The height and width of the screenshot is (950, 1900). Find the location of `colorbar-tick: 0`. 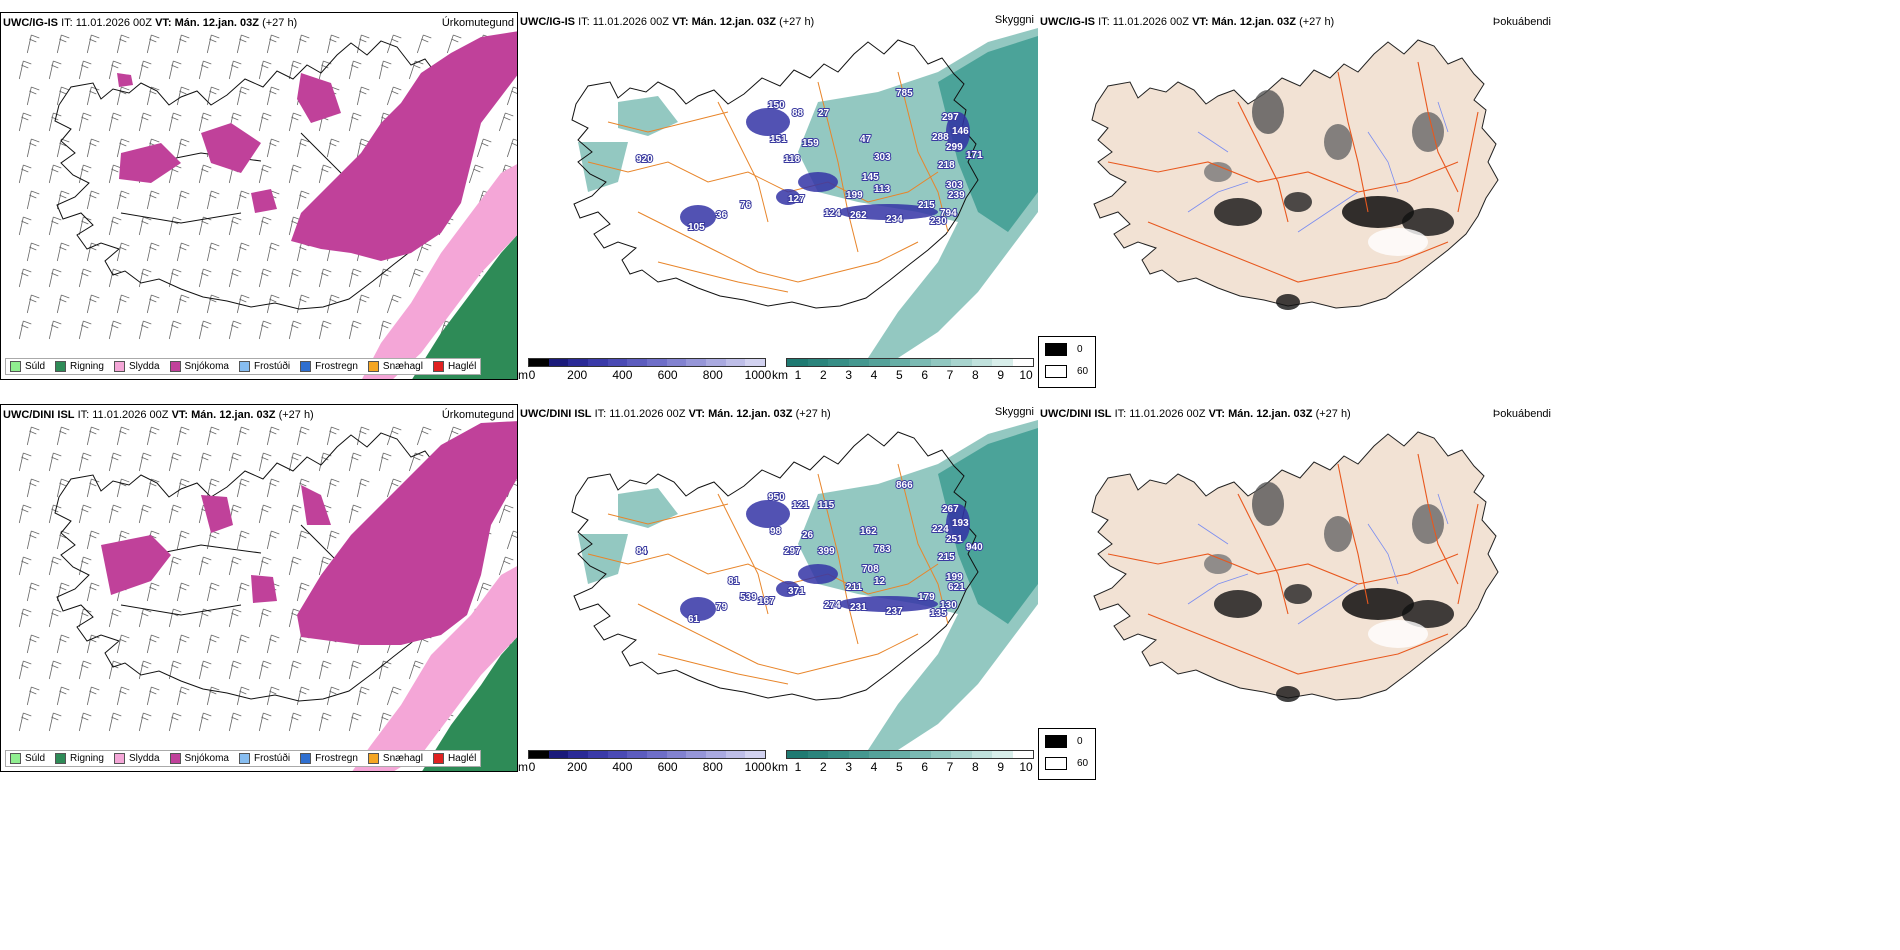

colorbar-tick: 0 is located at coordinates (532, 374).